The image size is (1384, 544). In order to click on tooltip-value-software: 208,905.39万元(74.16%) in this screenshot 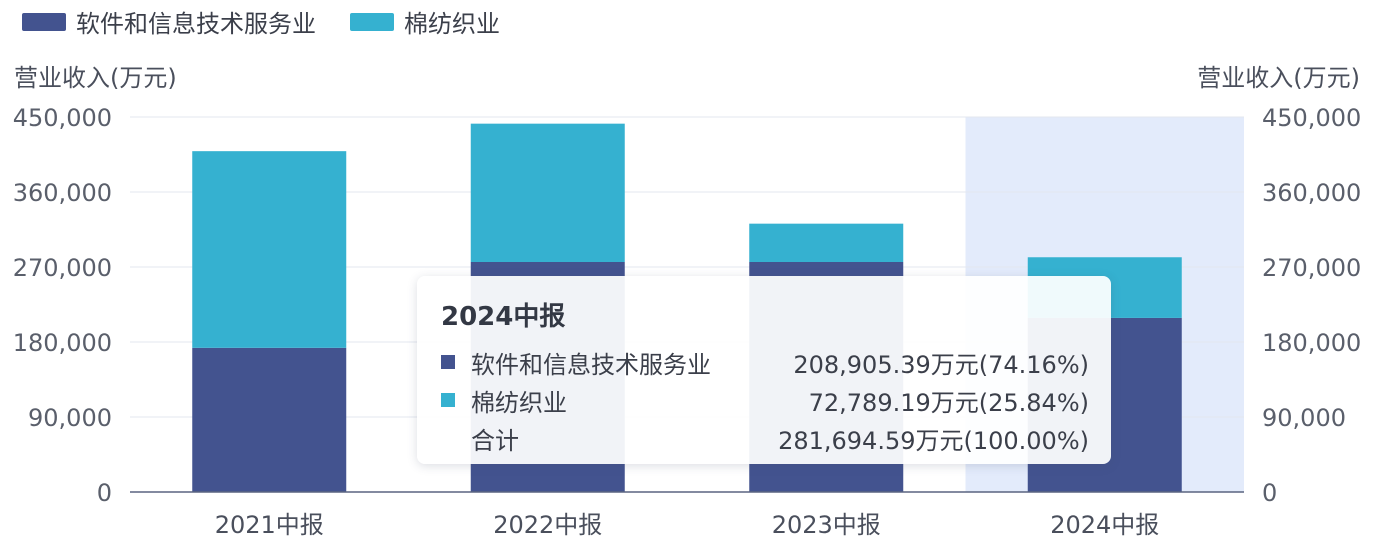, I will do `click(941, 364)`.